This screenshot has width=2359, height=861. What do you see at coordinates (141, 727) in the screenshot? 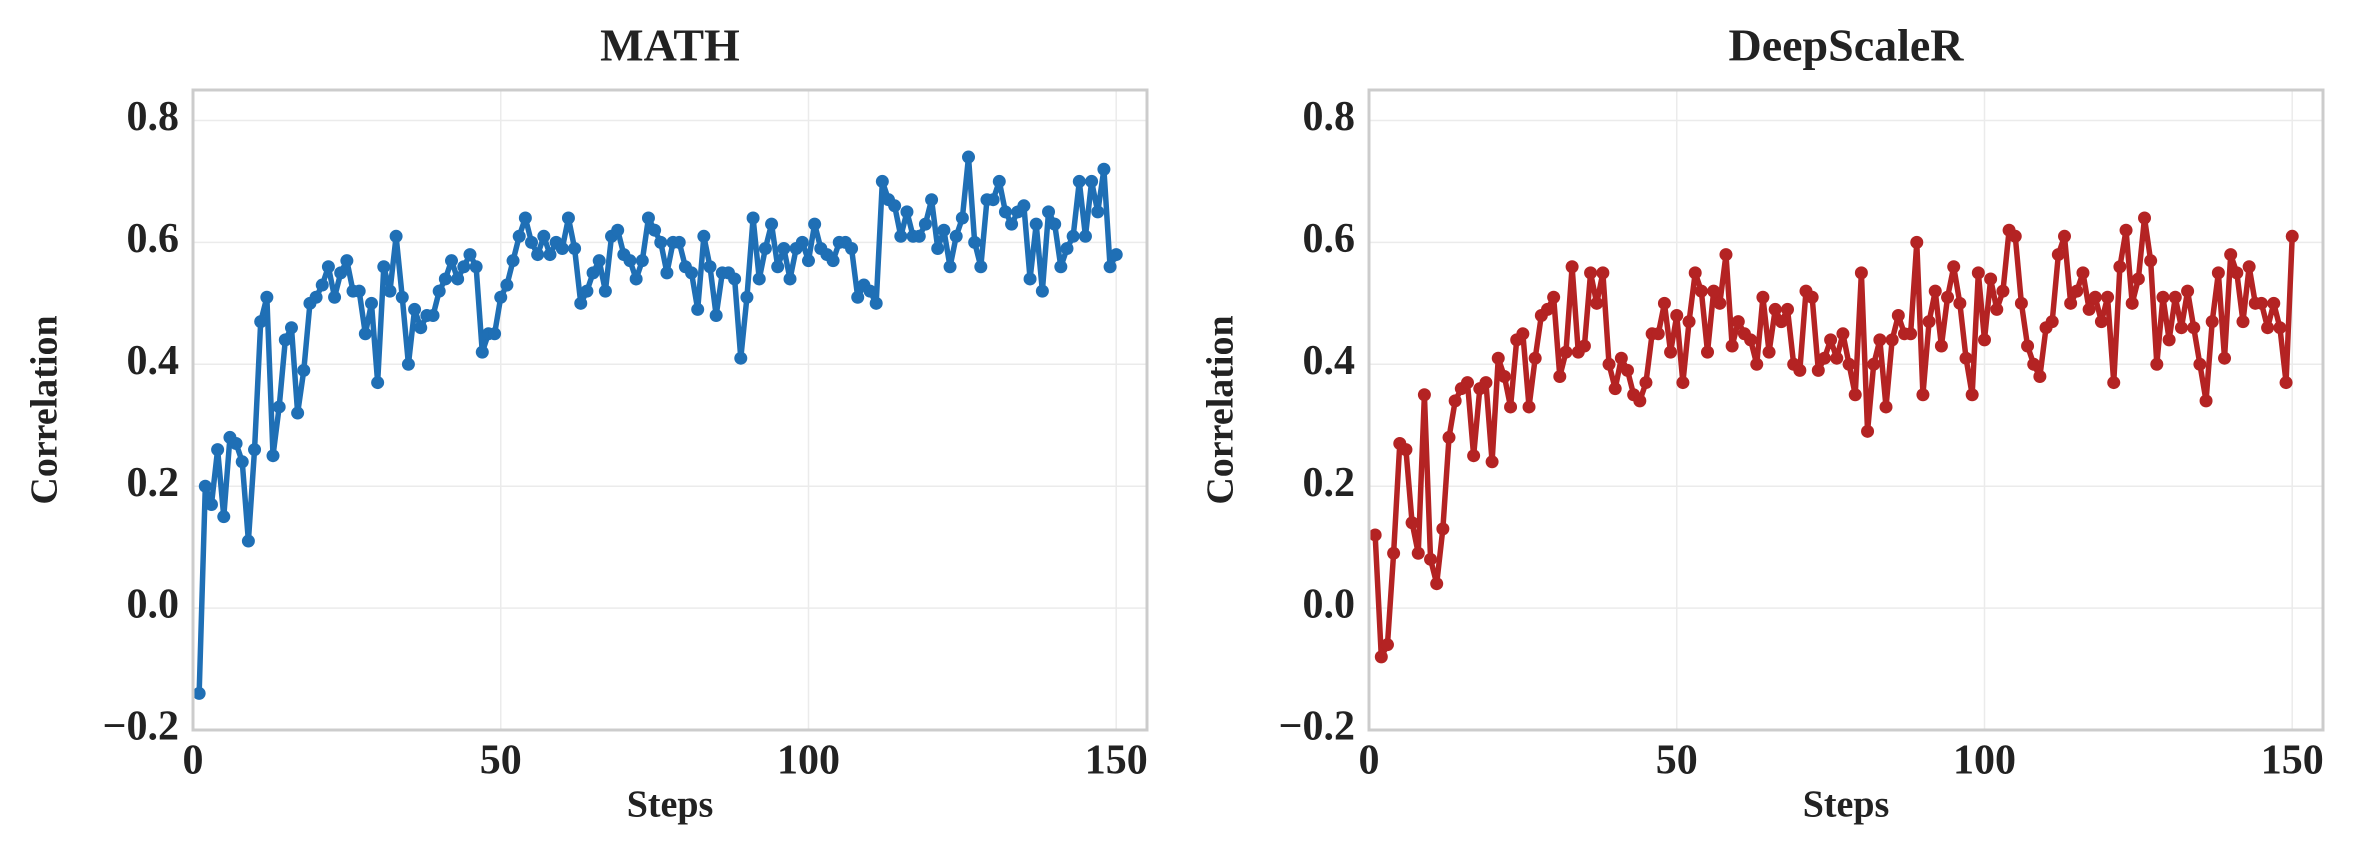
I see `y-tick-label: −0.2` at bounding box center [141, 727].